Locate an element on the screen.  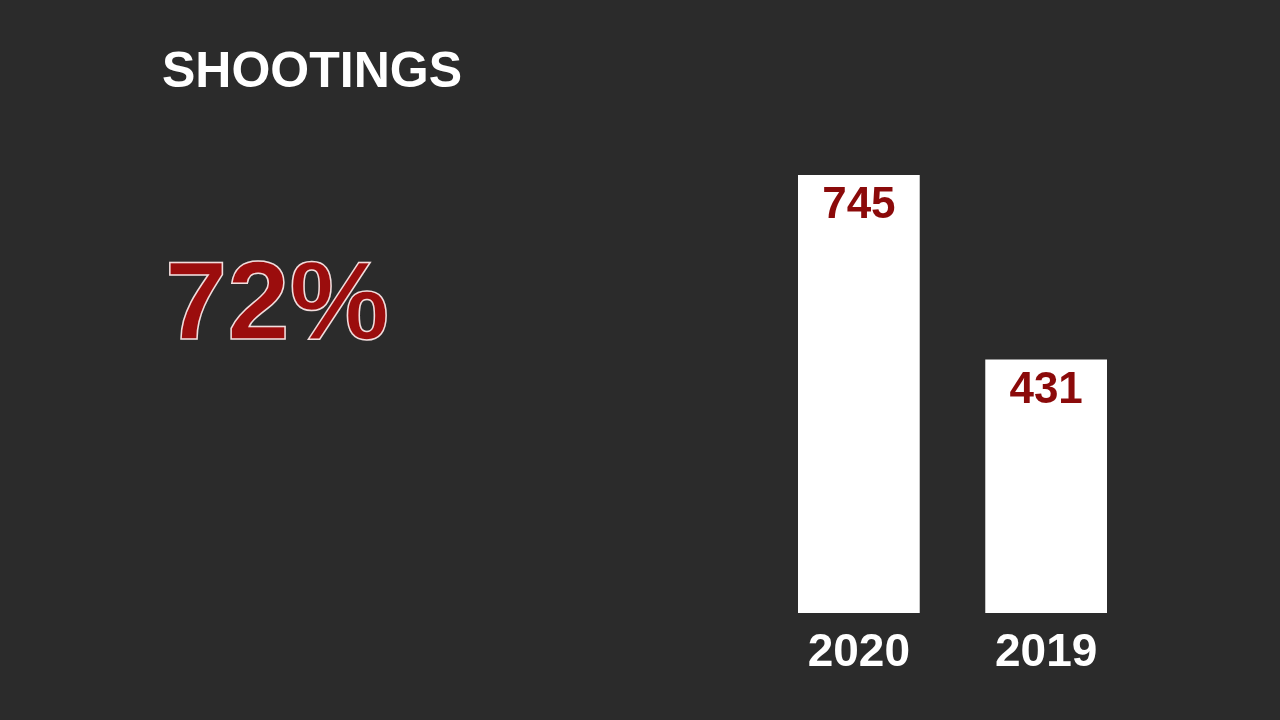
x-tick-label: 2020 is located at coordinates (859, 650).